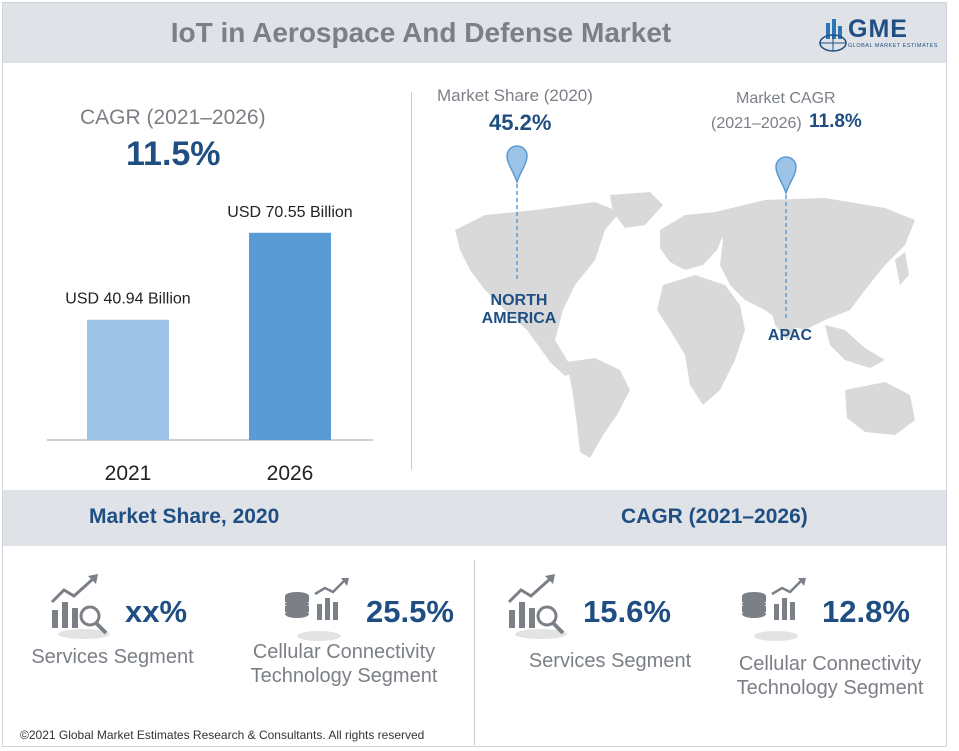 The width and height of the screenshot is (959, 751). Describe the element at coordinates (173, 117) in the screenshot. I see `cagr-label: CAGR (2021–2026)` at that location.